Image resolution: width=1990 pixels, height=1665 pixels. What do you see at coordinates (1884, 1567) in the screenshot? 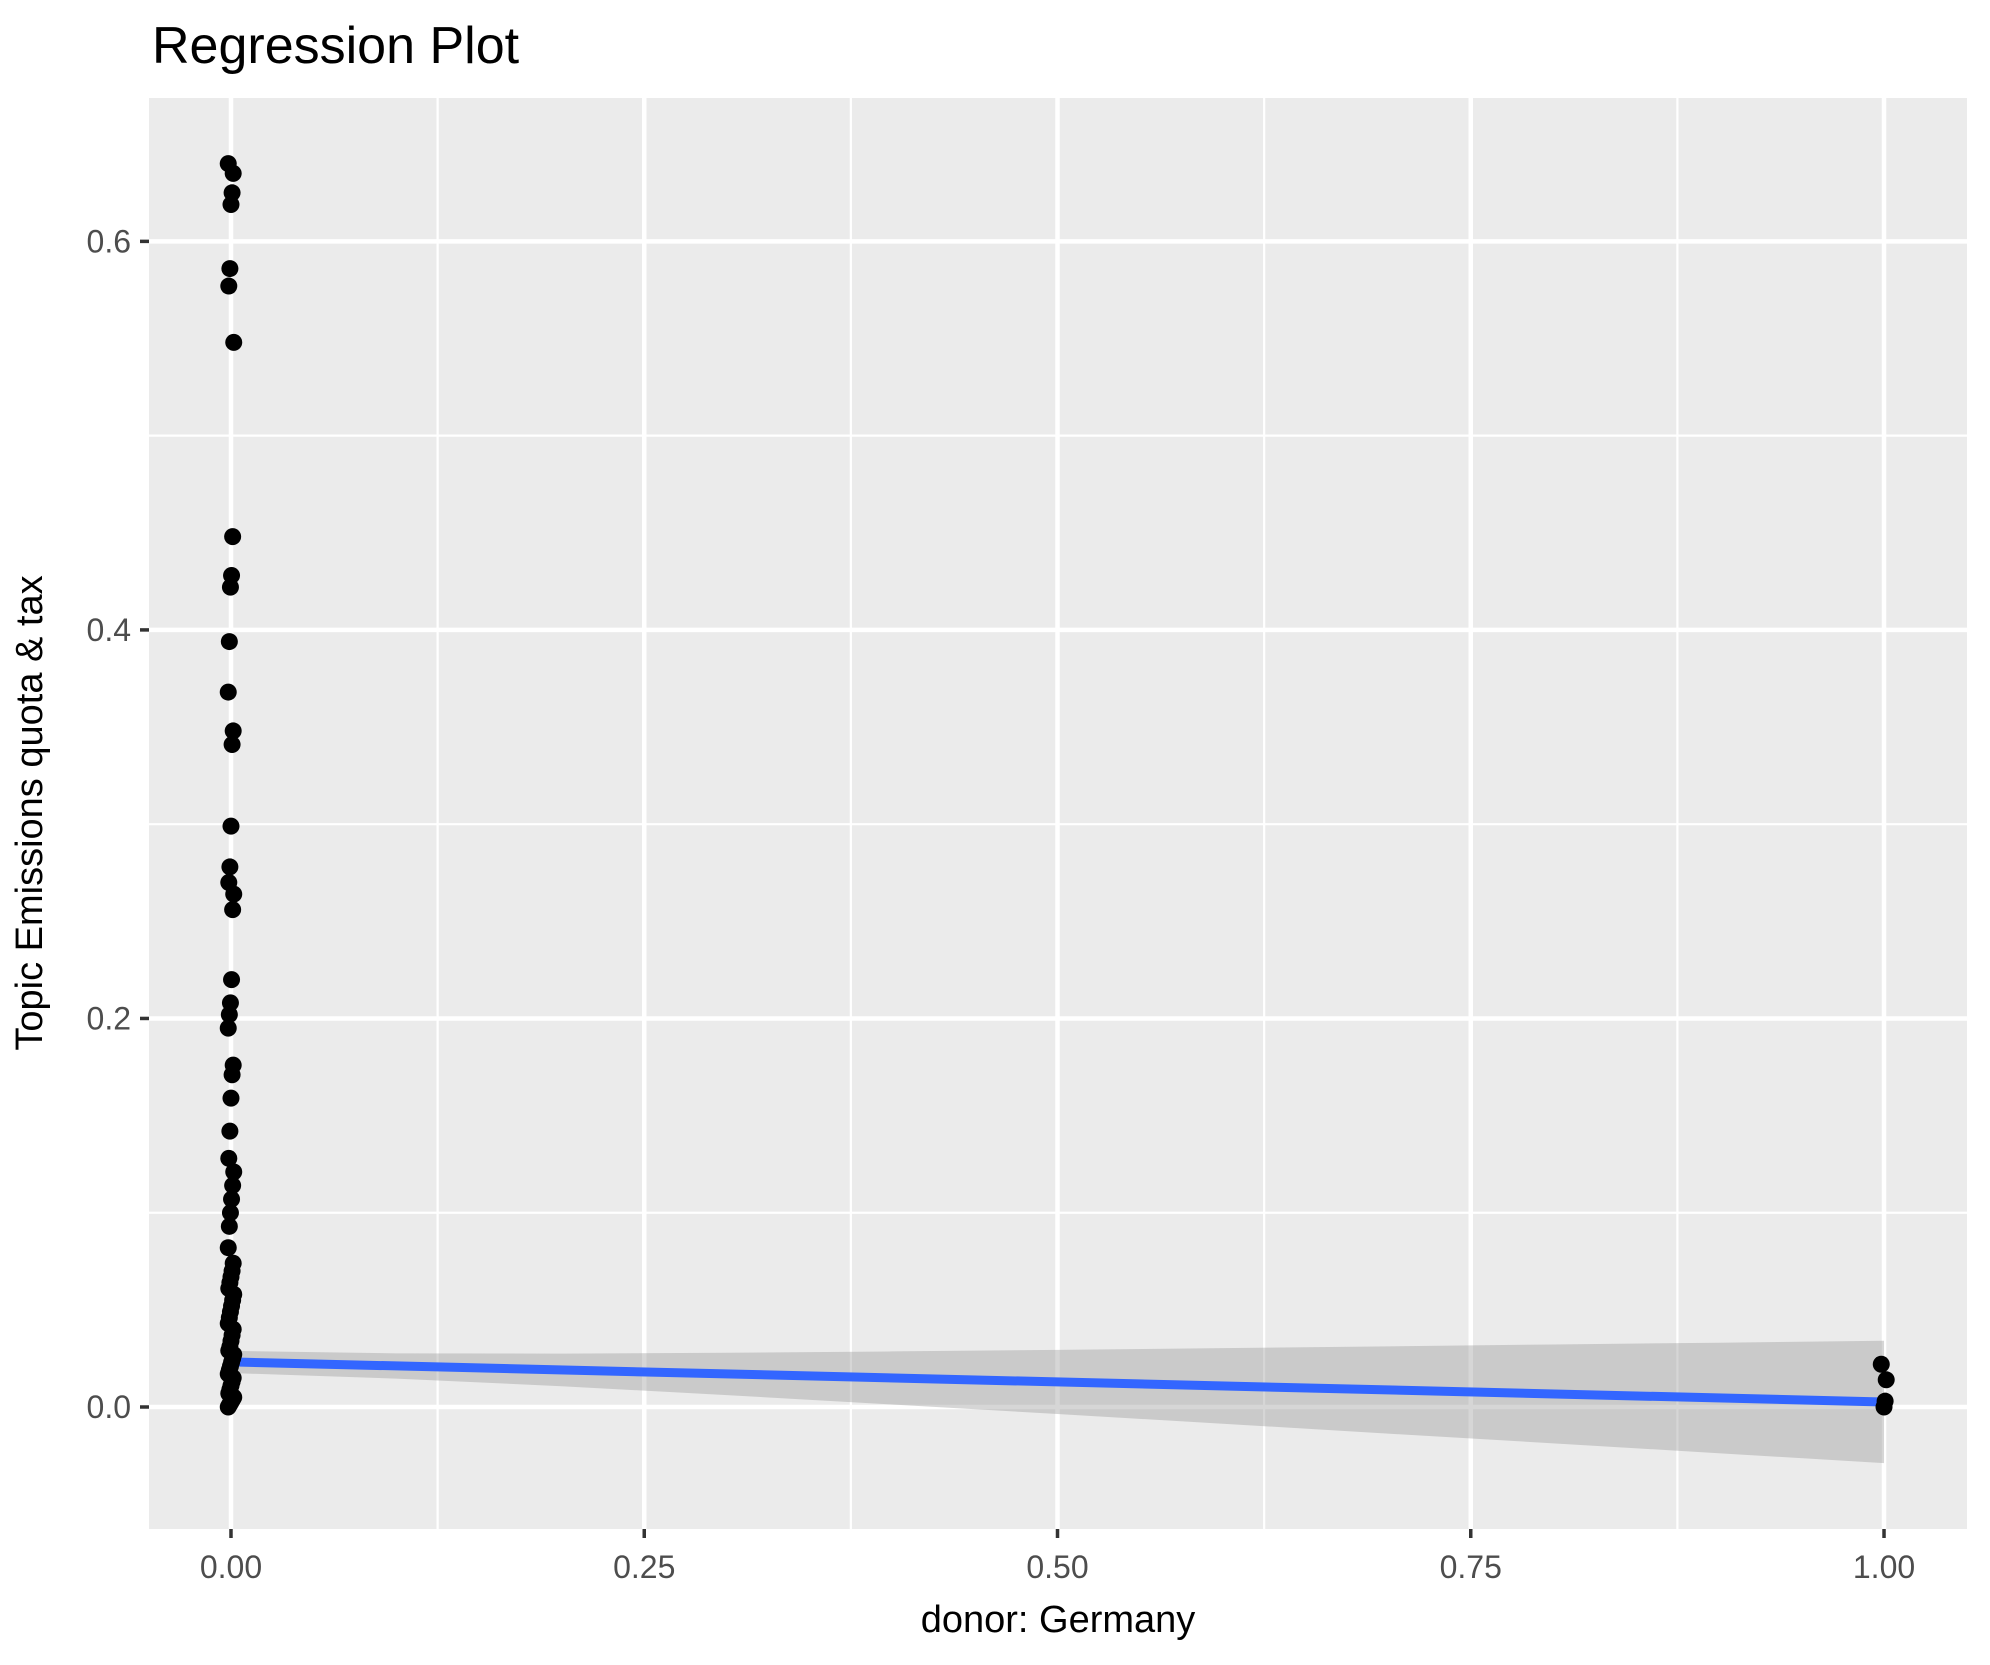
I see `x-tick-label: 1.00` at bounding box center [1884, 1567].